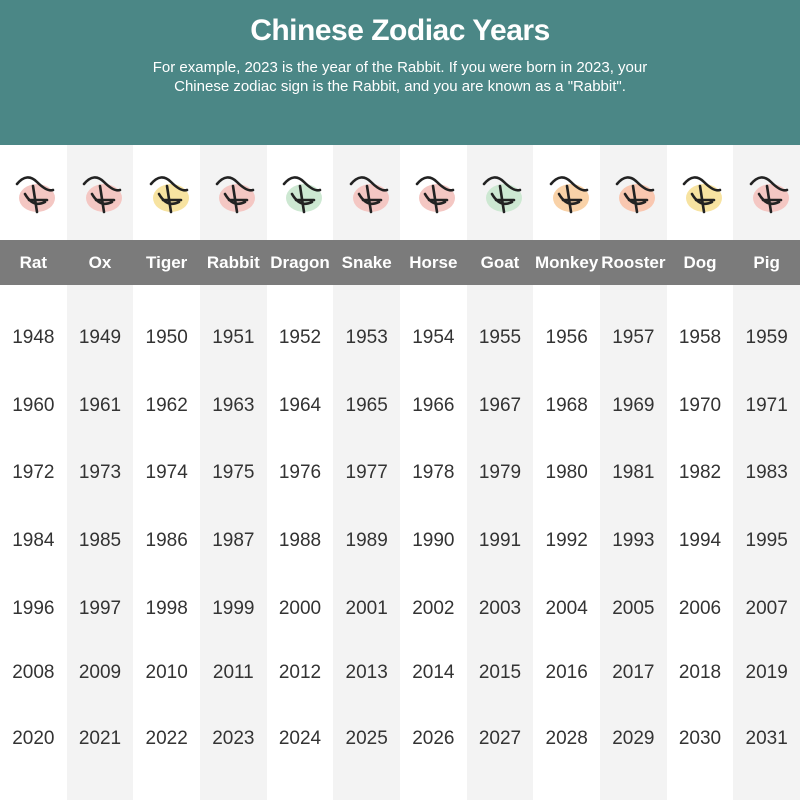 The width and height of the screenshot is (800, 800). What do you see at coordinates (100, 337) in the screenshot?
I see `year-cell: 1949` at bounding box center [100, 337].